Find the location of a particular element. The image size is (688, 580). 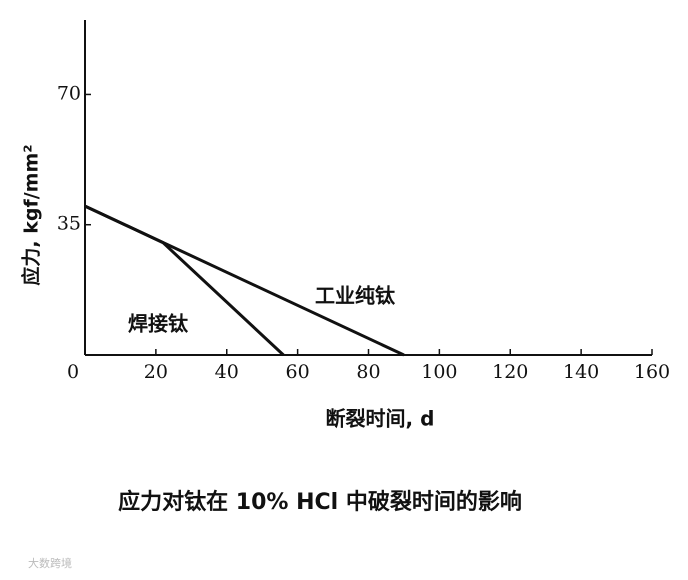

y-tick-label: 35 is located at coordinates (69, 224).